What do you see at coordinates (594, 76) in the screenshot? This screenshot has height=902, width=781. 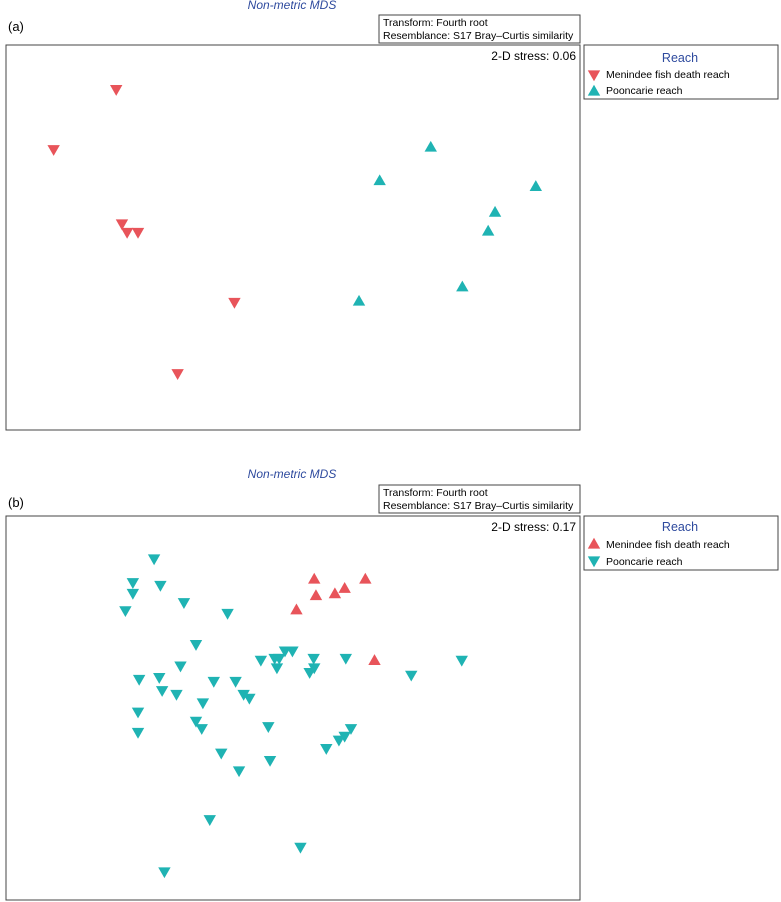 I see `panel-a-legend-marker-menindee` at bounding box center [594, 76].